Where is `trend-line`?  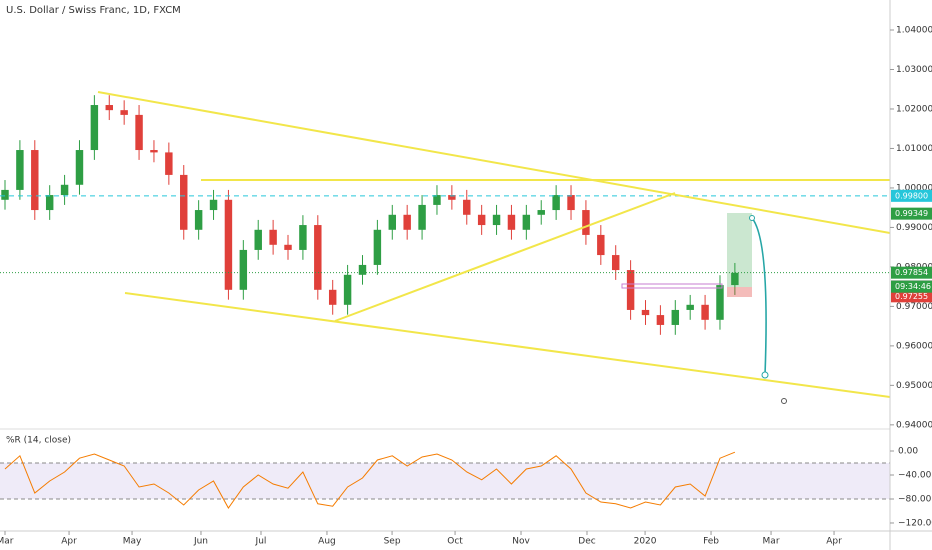 trend-line is located at coordinates (505, 257).